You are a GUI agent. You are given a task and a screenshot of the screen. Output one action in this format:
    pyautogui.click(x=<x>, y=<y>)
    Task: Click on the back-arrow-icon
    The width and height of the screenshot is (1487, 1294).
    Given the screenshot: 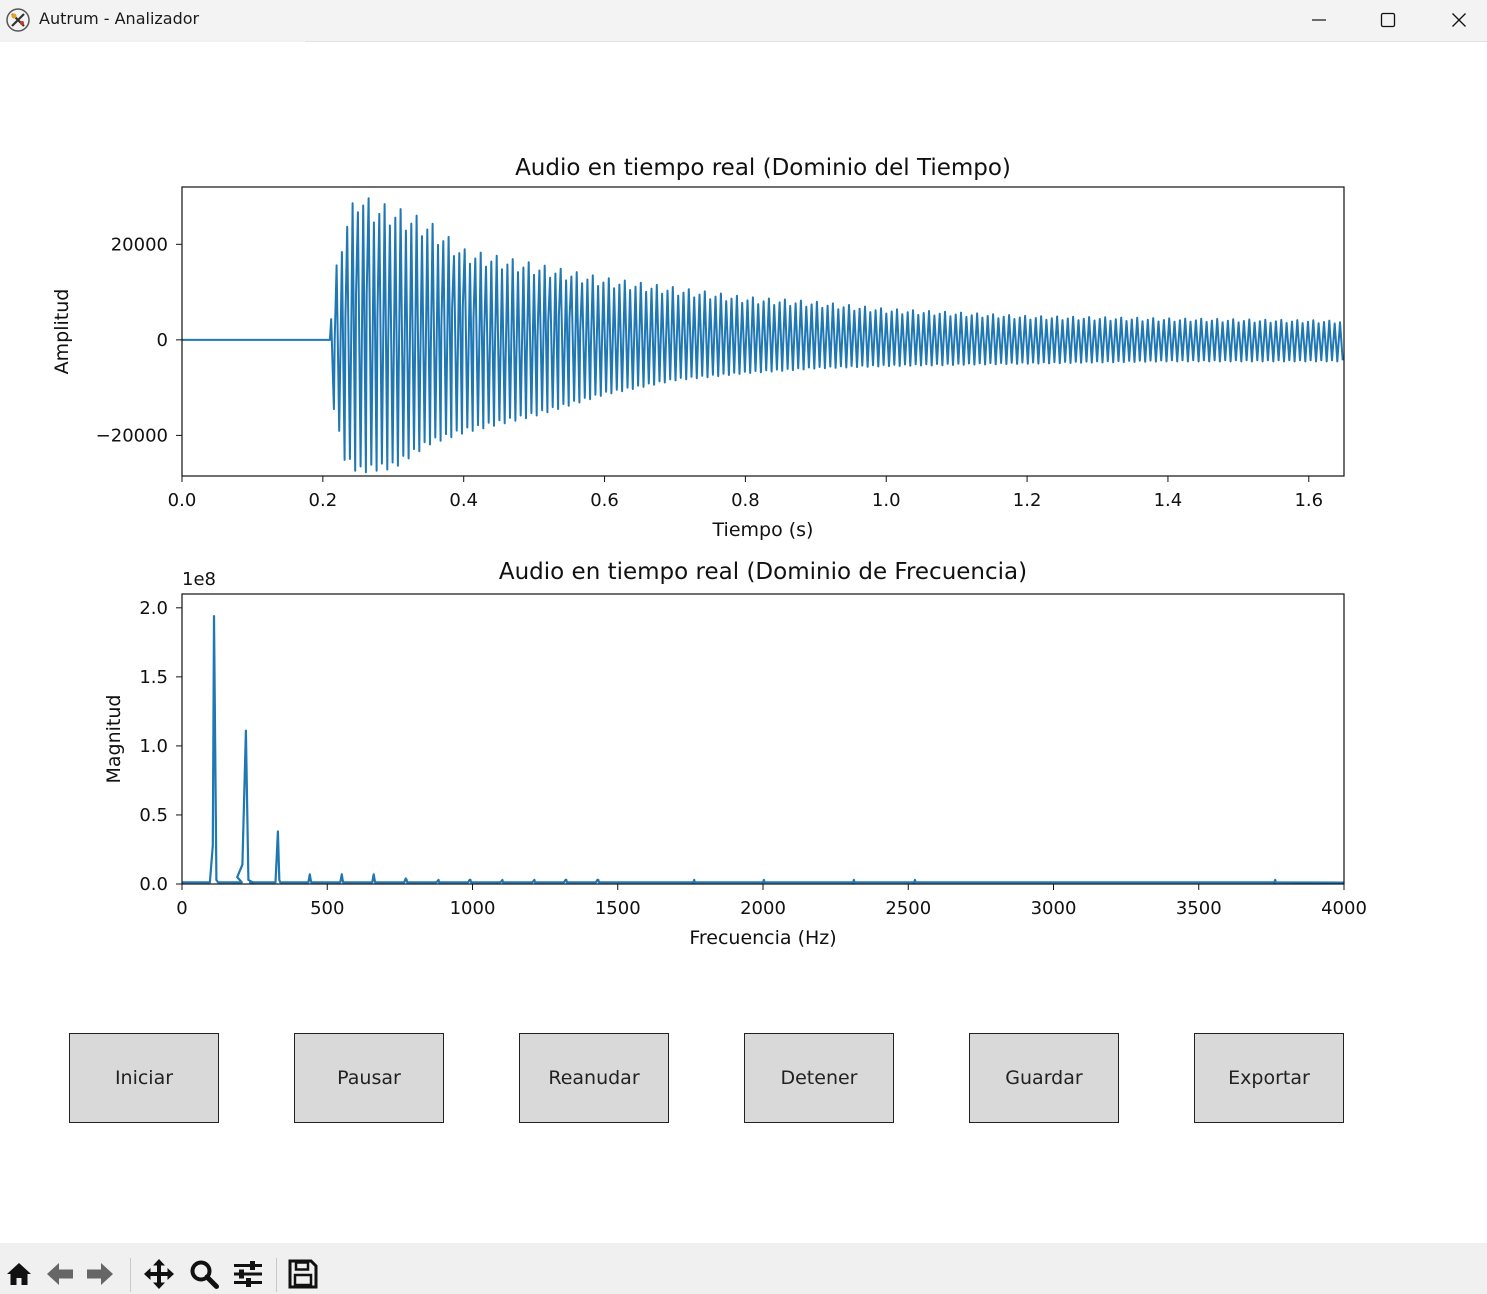 What is the action you would take?
    pyautogui.click(x=60, y=1274)
    